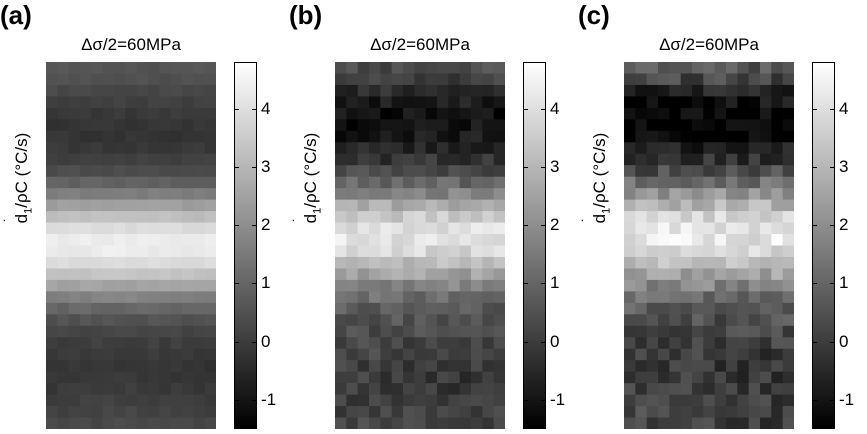  I want to click on y-label-subscript: 1, so click(28, 210).